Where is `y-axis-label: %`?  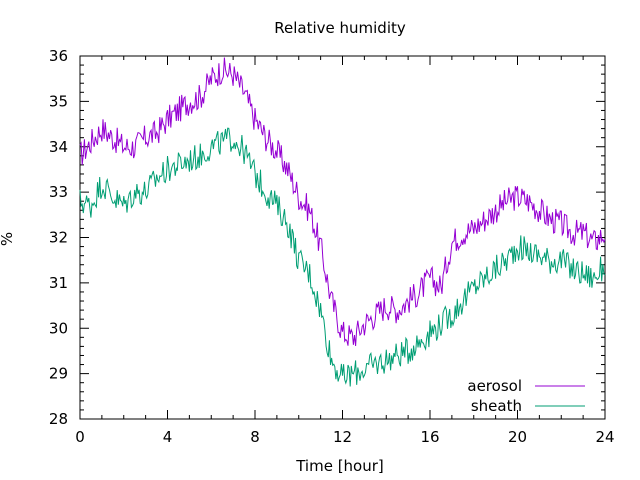 y-axis-label: % is located at coordinates (8, 239).